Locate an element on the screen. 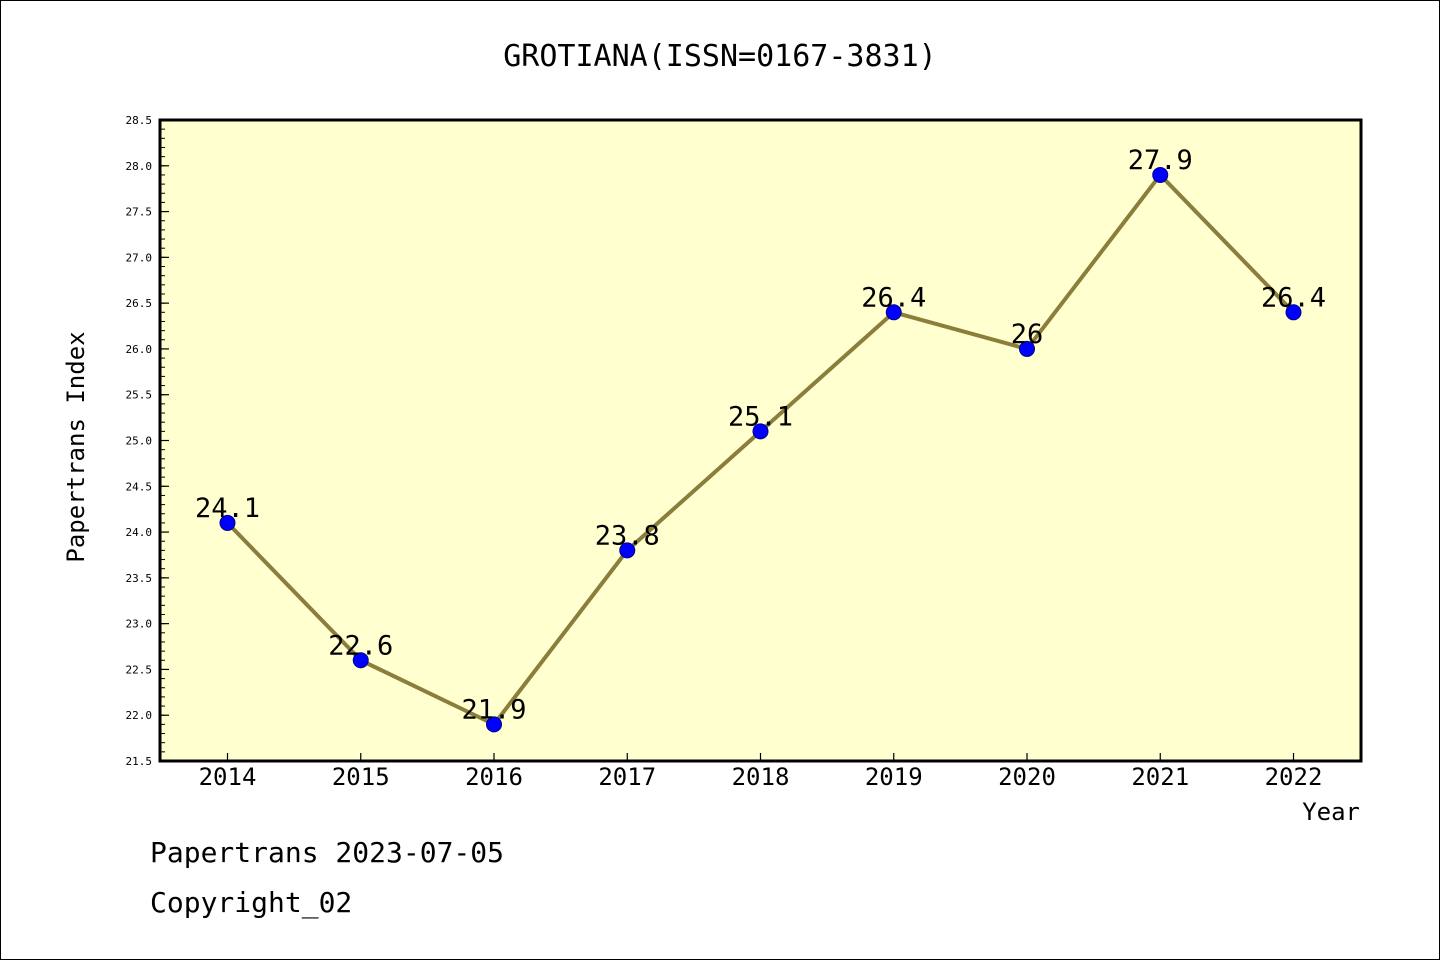 Image resolution: width=1440 pixels, height=960 pixels. data-label: 24.1 is located at coordinates (227, 508).